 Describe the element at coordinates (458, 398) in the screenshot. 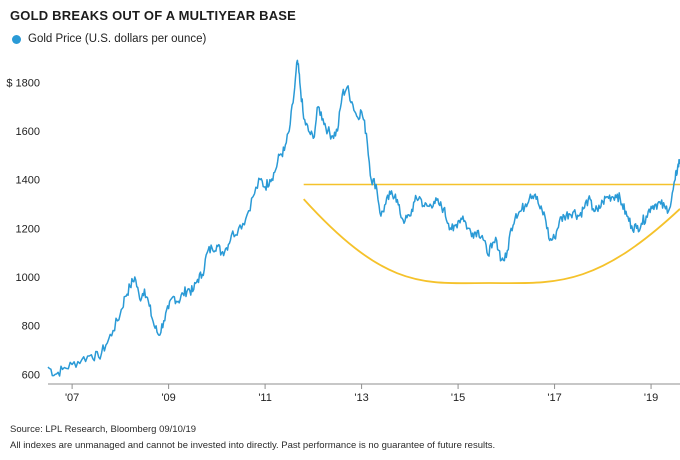

I see `x-tick-label: '15` at that location.